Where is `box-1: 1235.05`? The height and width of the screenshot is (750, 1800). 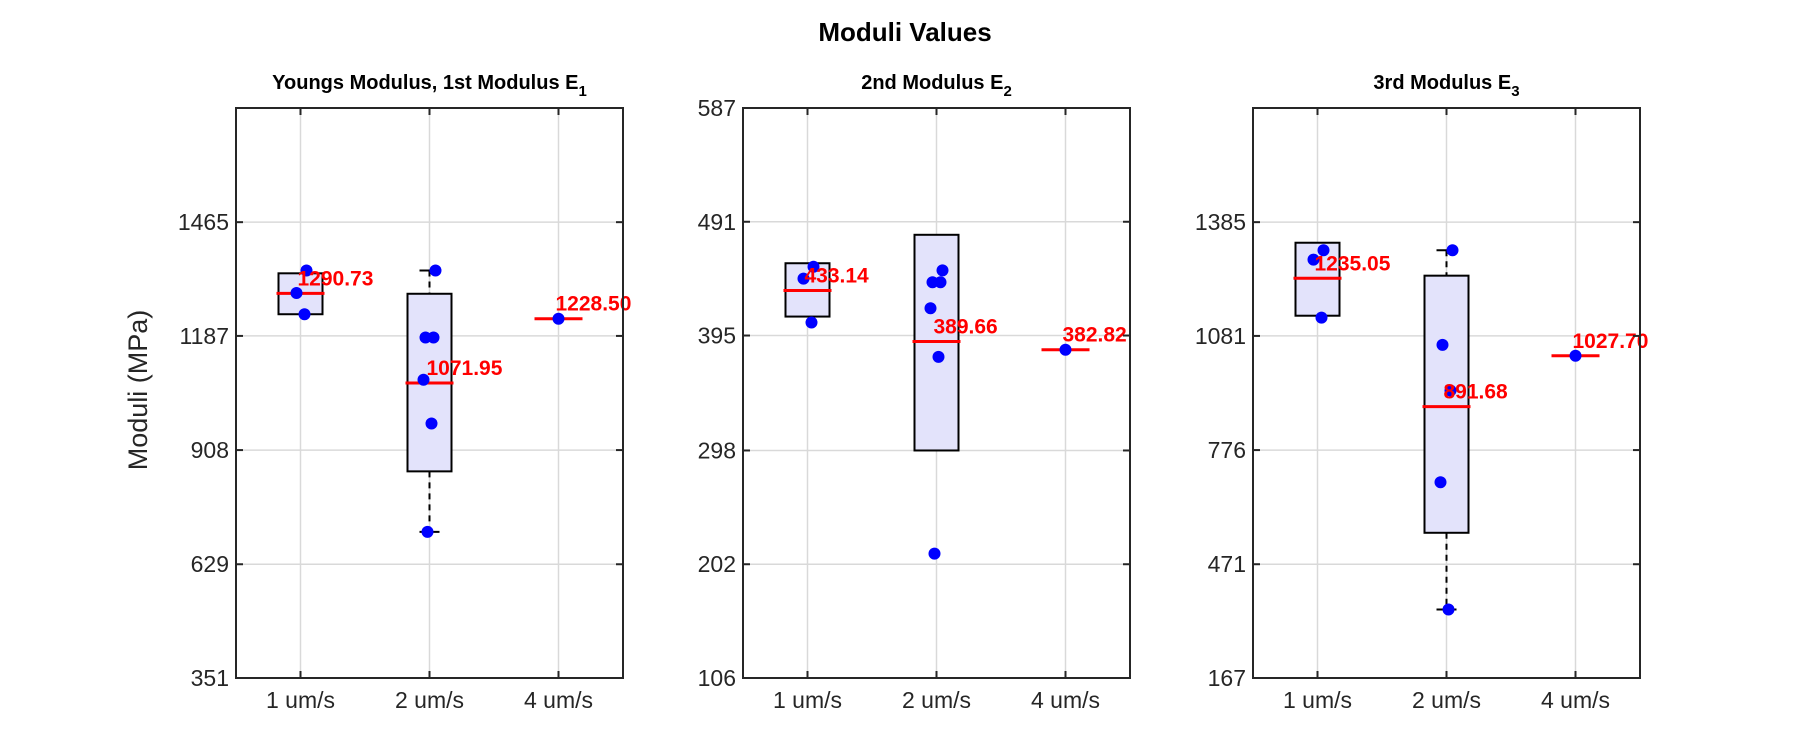
box-1: 1235.05 is located at coordinates (1342, 282).